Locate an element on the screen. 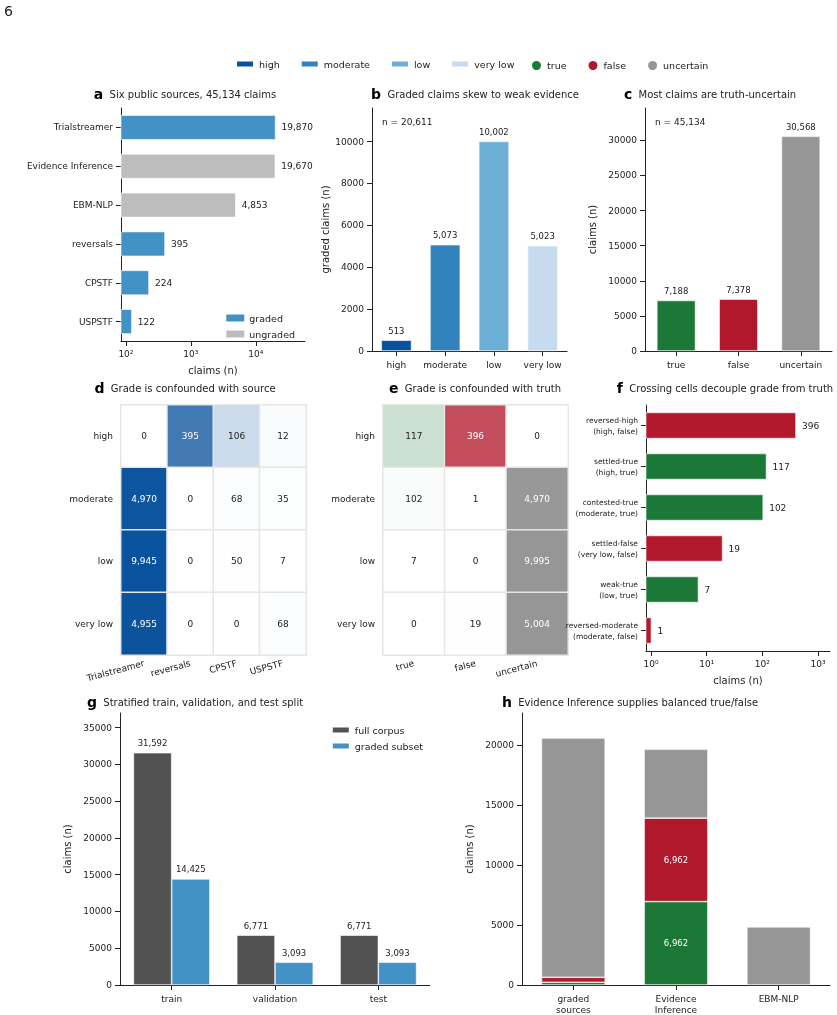  chart-title: d Grade is confounded with source is located at coordinates (185, 388).